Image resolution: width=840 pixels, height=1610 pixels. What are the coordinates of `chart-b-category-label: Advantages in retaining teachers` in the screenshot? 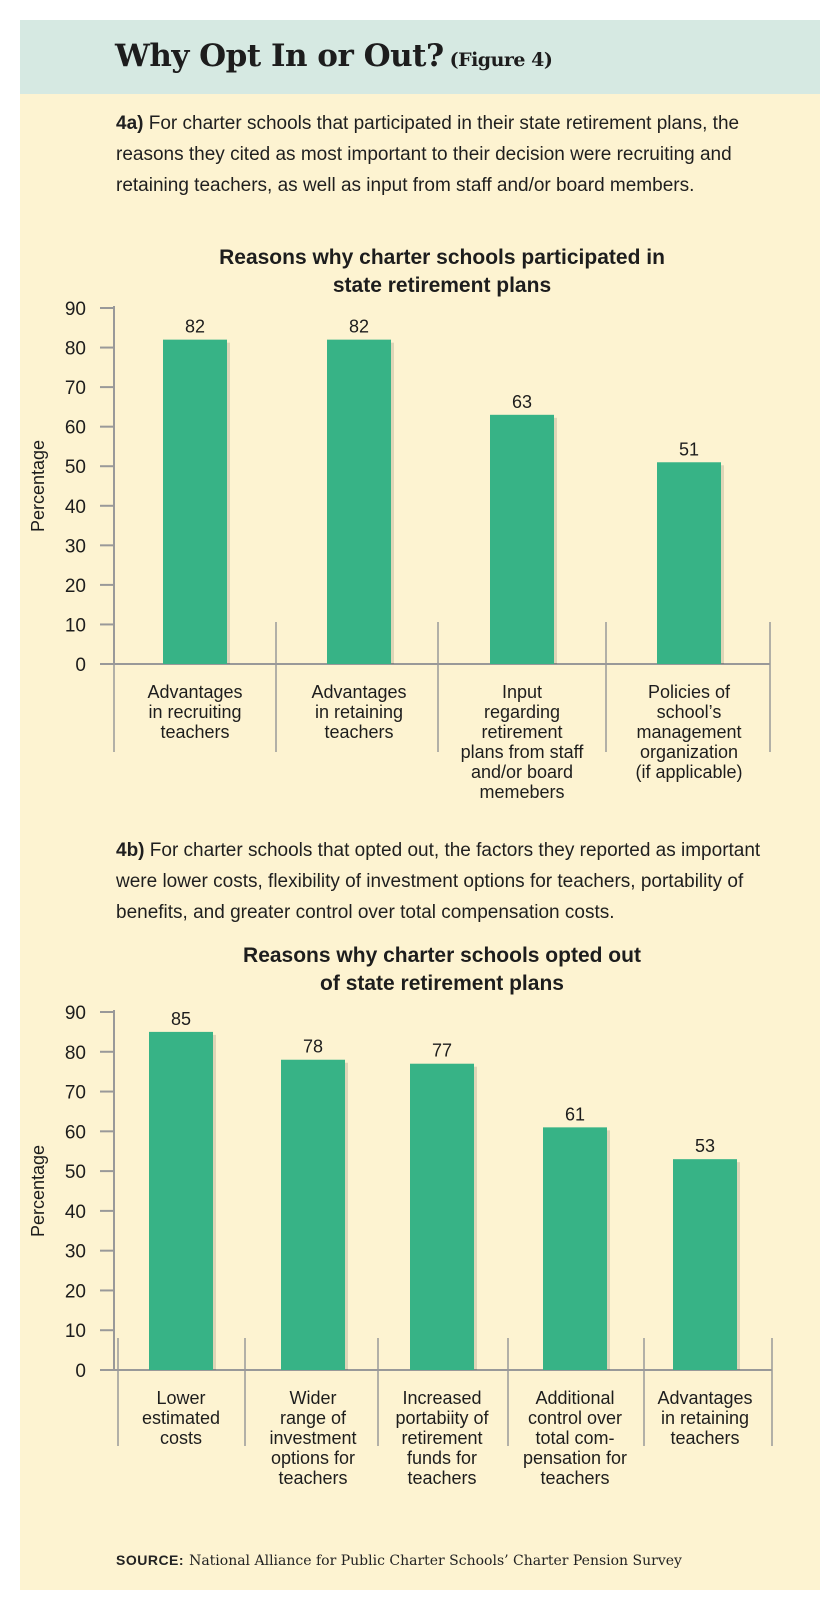 It's located at (704, 1418).